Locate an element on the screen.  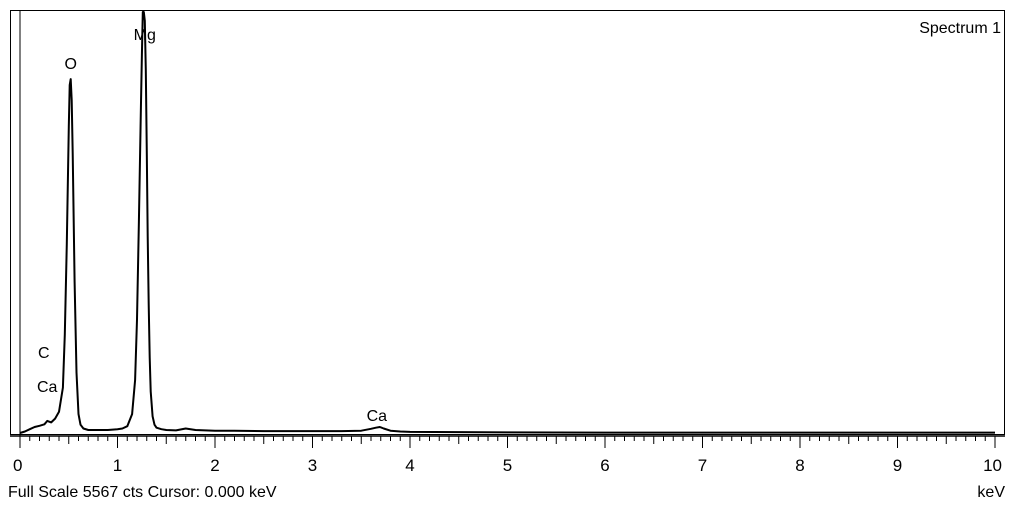
x-tick-label: 10 is located at coordinates (992, 465).